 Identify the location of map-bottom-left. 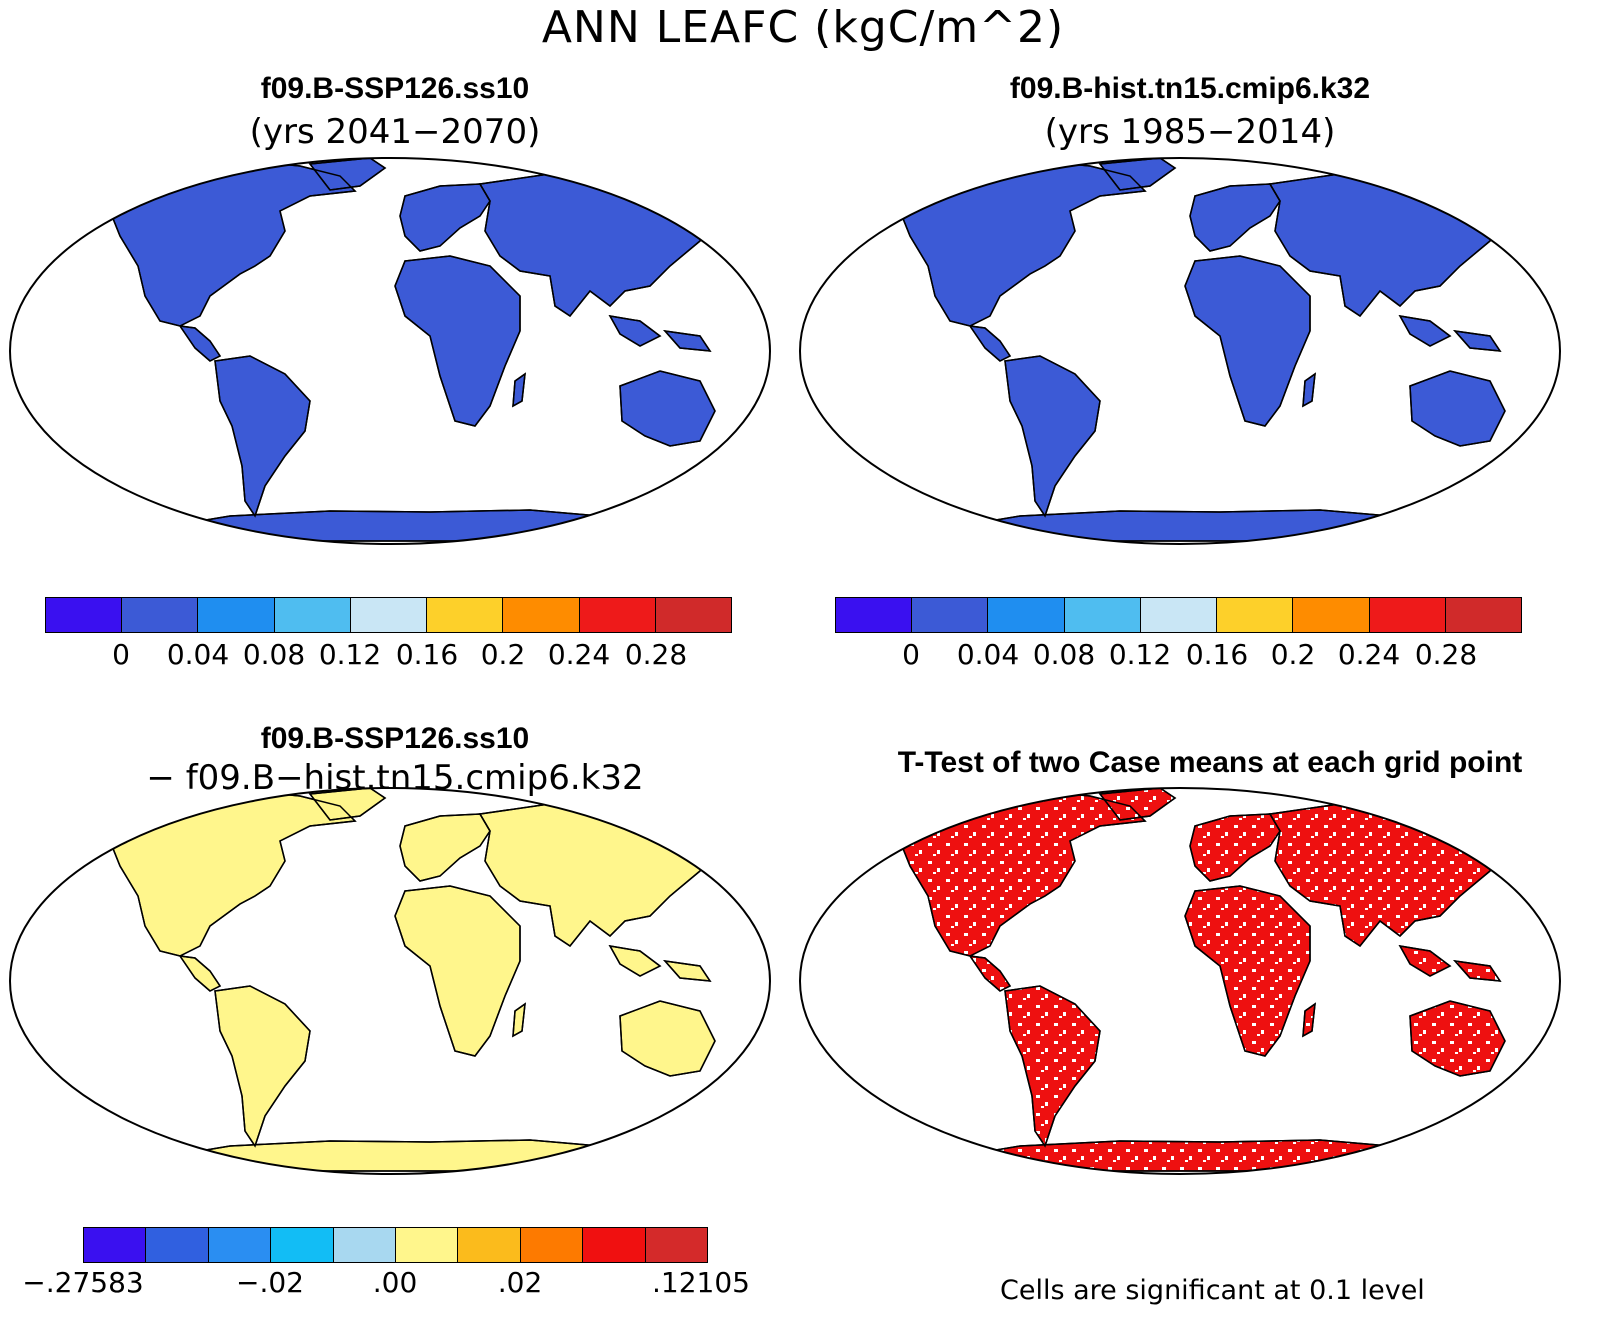
(390, 981).